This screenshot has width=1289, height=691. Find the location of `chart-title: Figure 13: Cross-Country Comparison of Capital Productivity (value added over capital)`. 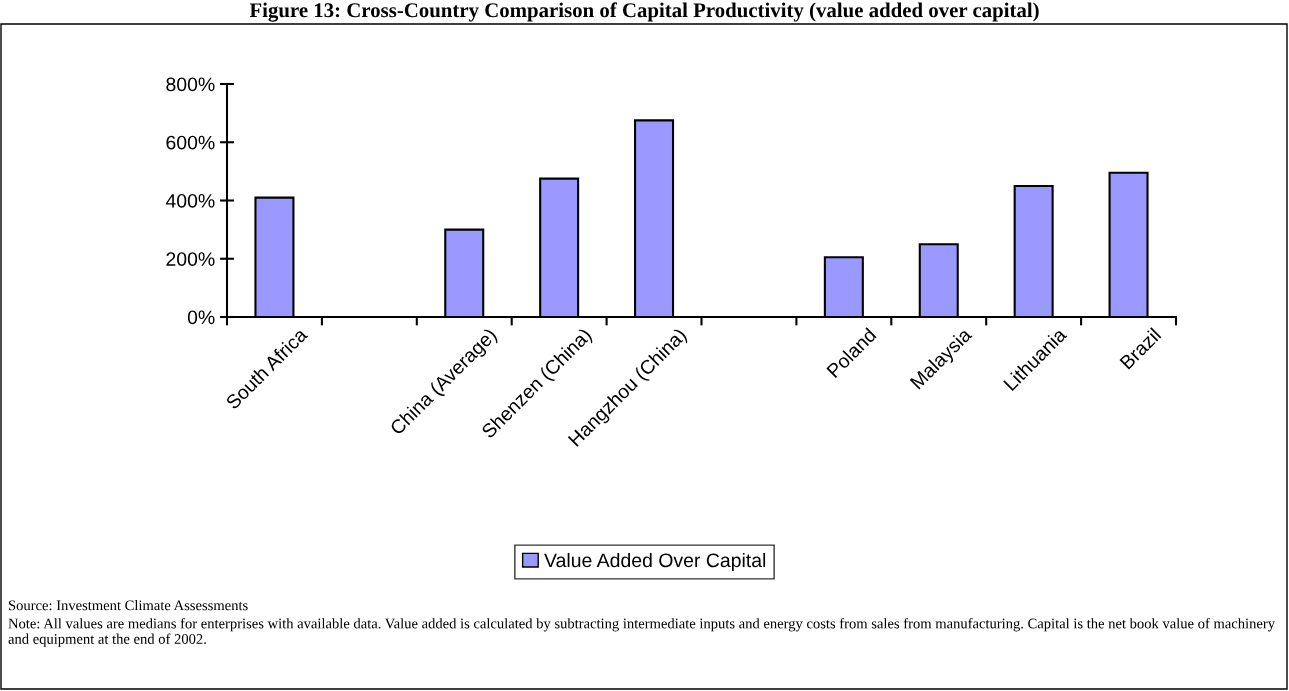

chart-title: Figure 13: Cross-Country Comparison of Capital Productivity (value added over capital) is located at coordinates (644, 12).